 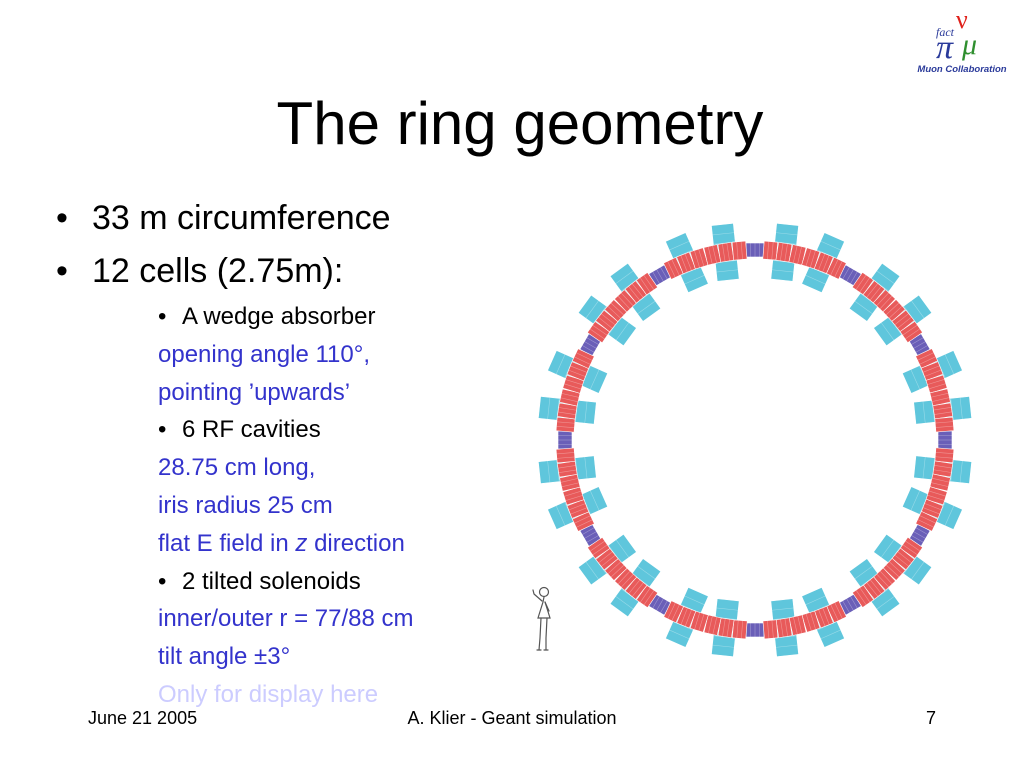 What do you see at coordinates (268, 694) in the screenshot?
I see `display-note: Only for display here` at bounding box center [268, 694].